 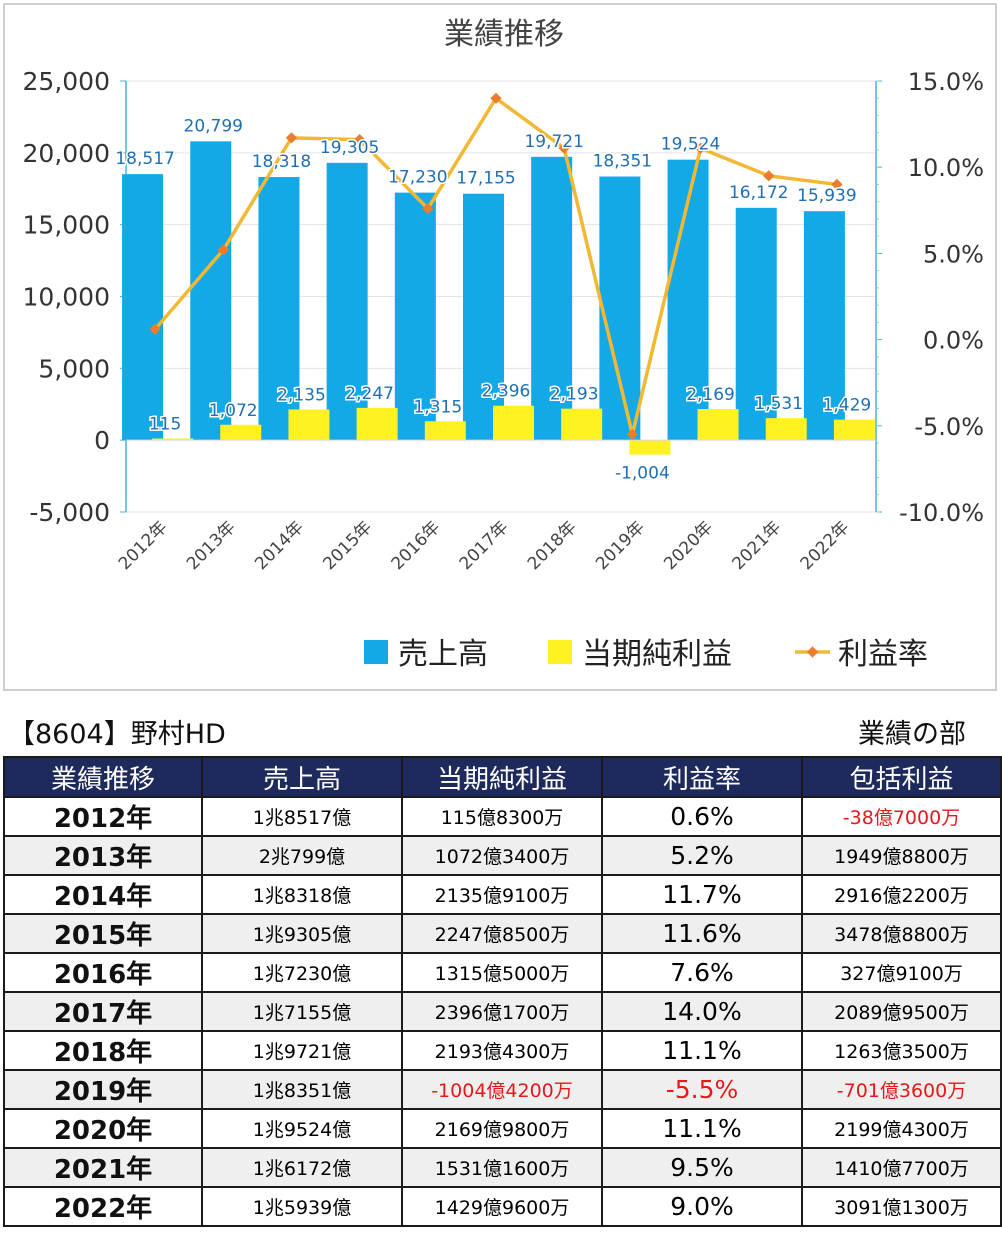 I want to click on cell-year: 2013年, so click(x=103, y=855).